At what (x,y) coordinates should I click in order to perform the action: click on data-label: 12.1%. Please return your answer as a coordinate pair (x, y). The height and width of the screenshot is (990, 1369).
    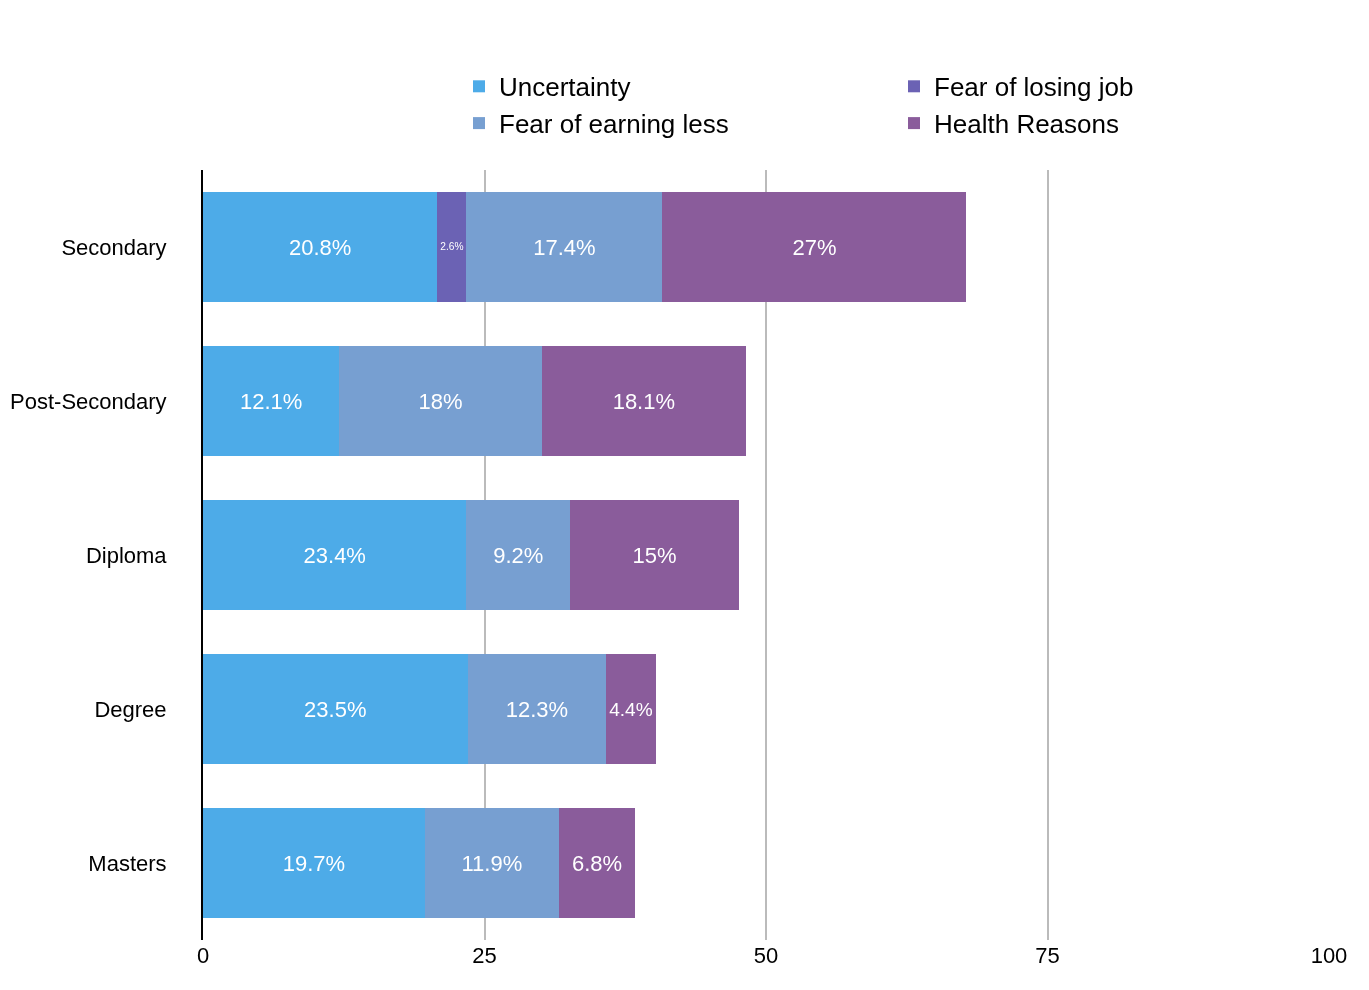
    Looking at the image, I should click on (271, 401).